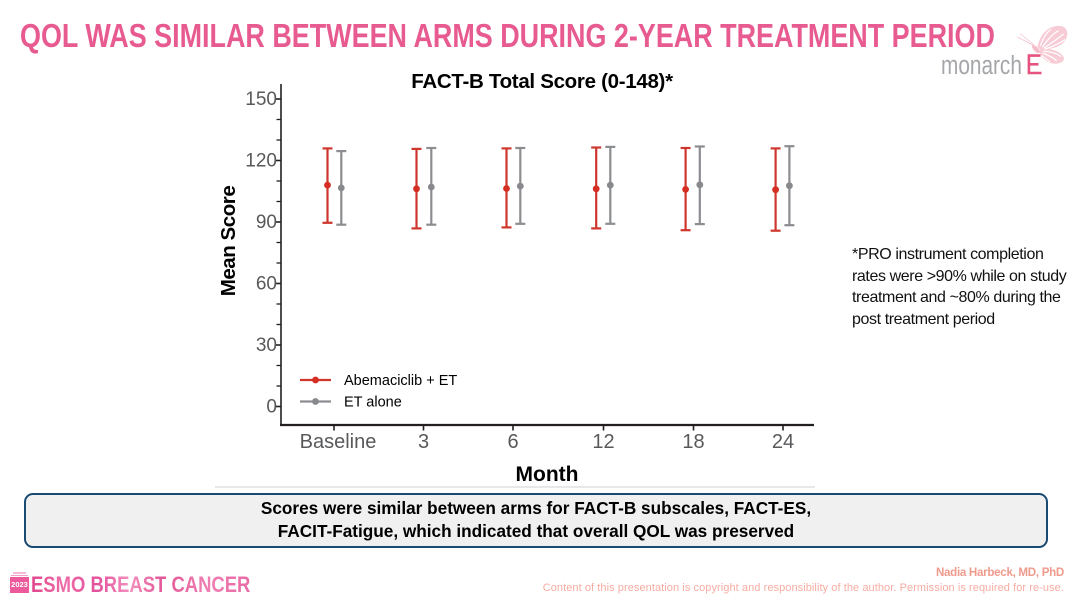 Image resolution: width=1071 pixels, height=598 pixels. I want to click on svg-text: 90, so click(266, 222).